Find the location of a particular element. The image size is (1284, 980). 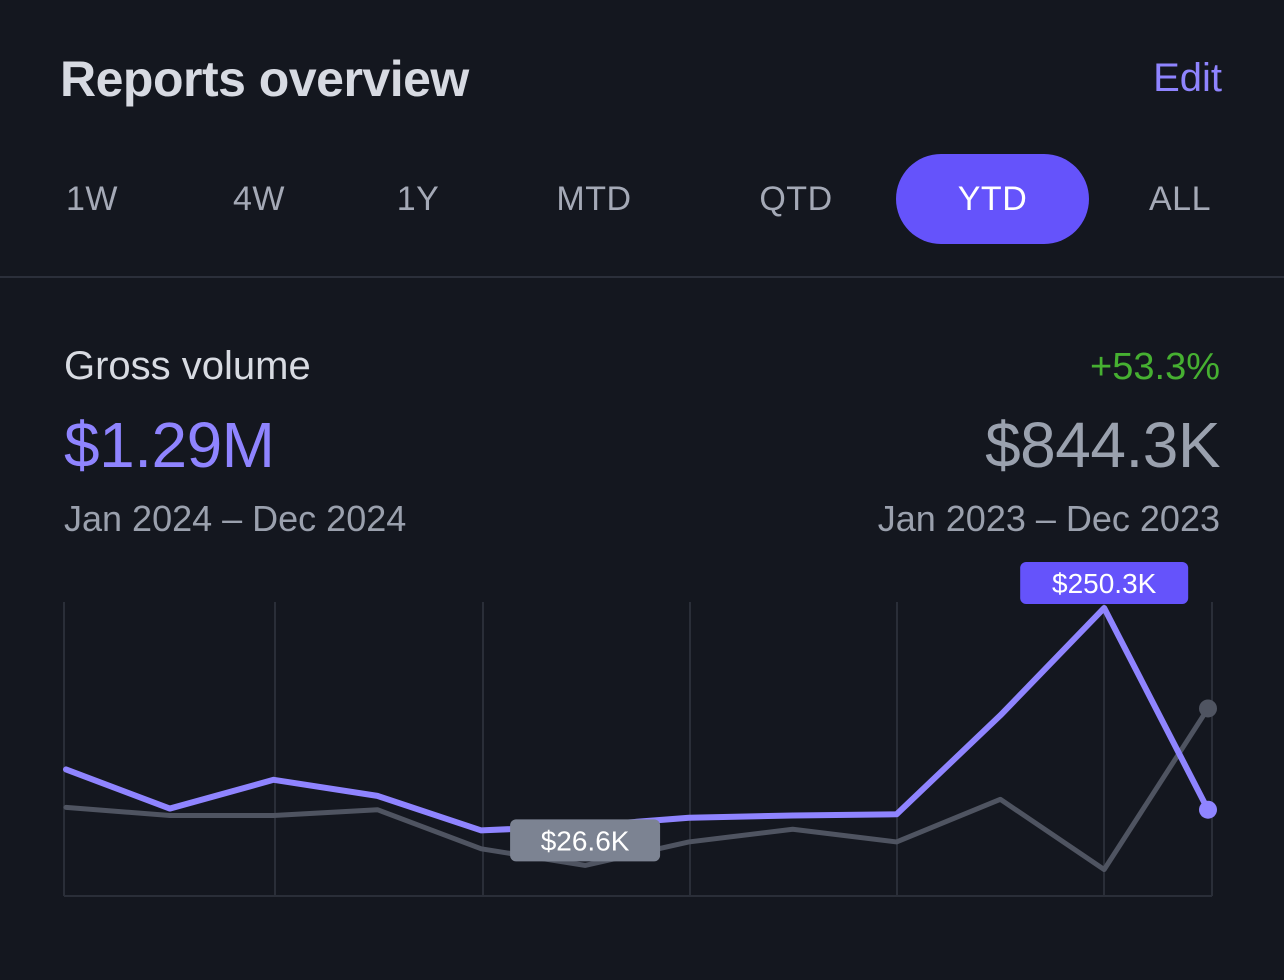

page-title: Reports overview is located at coordinates (264, 79).